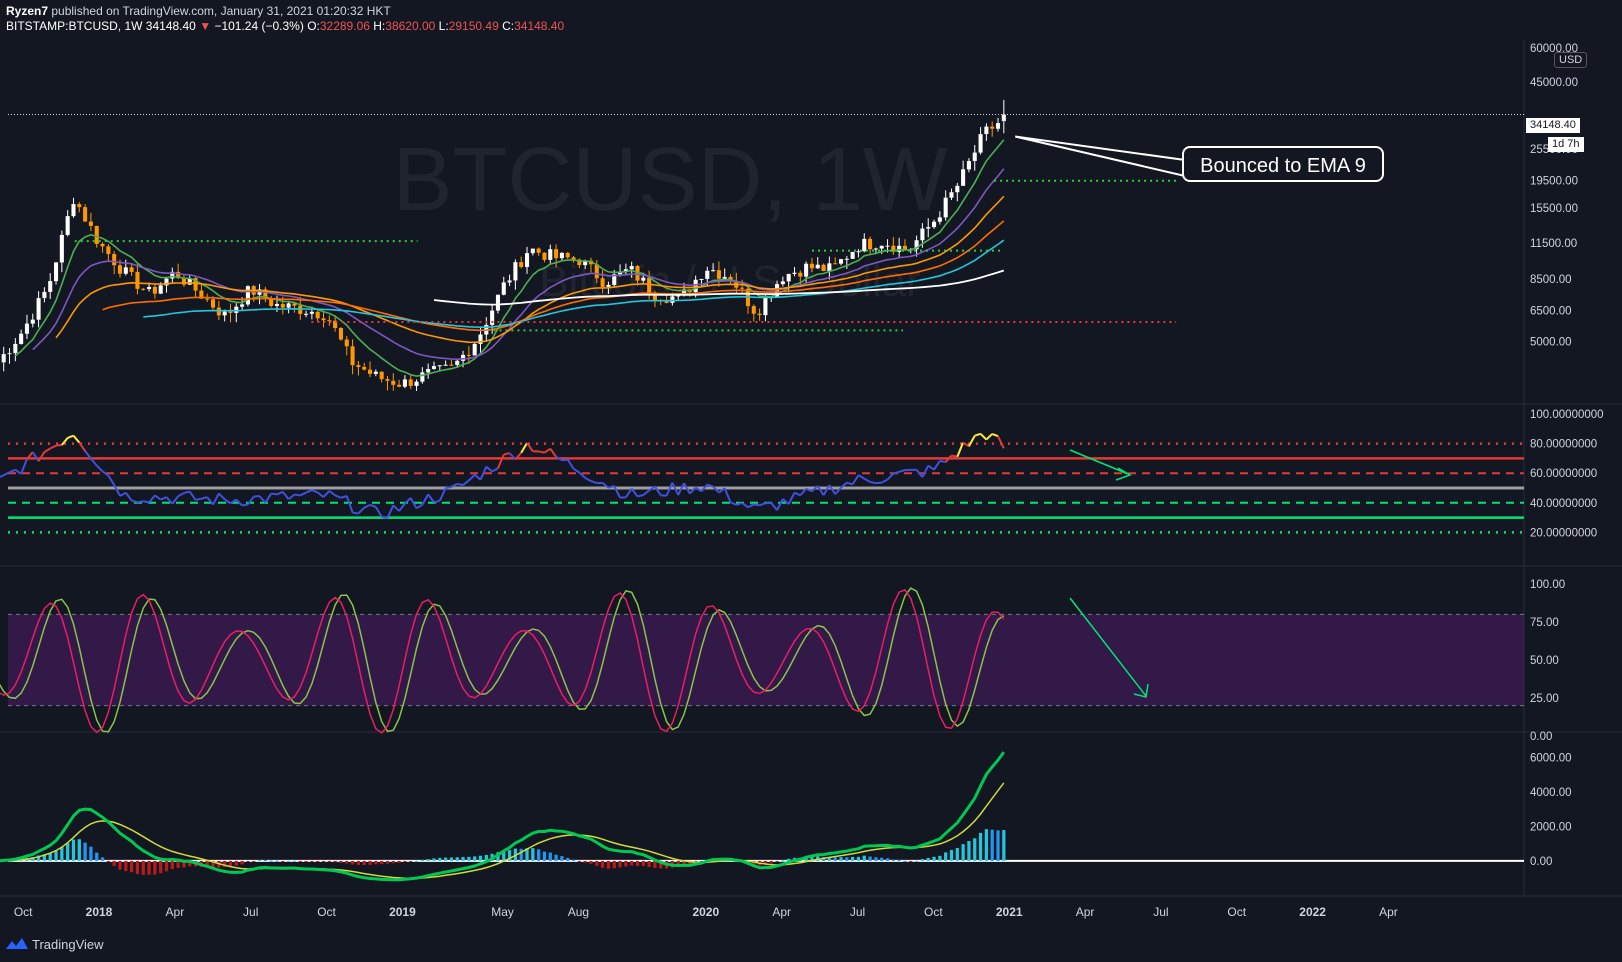  Describe the element at coordinates (27, 11) in the screenshot. I see `author-name: Ryzen7` at that location.